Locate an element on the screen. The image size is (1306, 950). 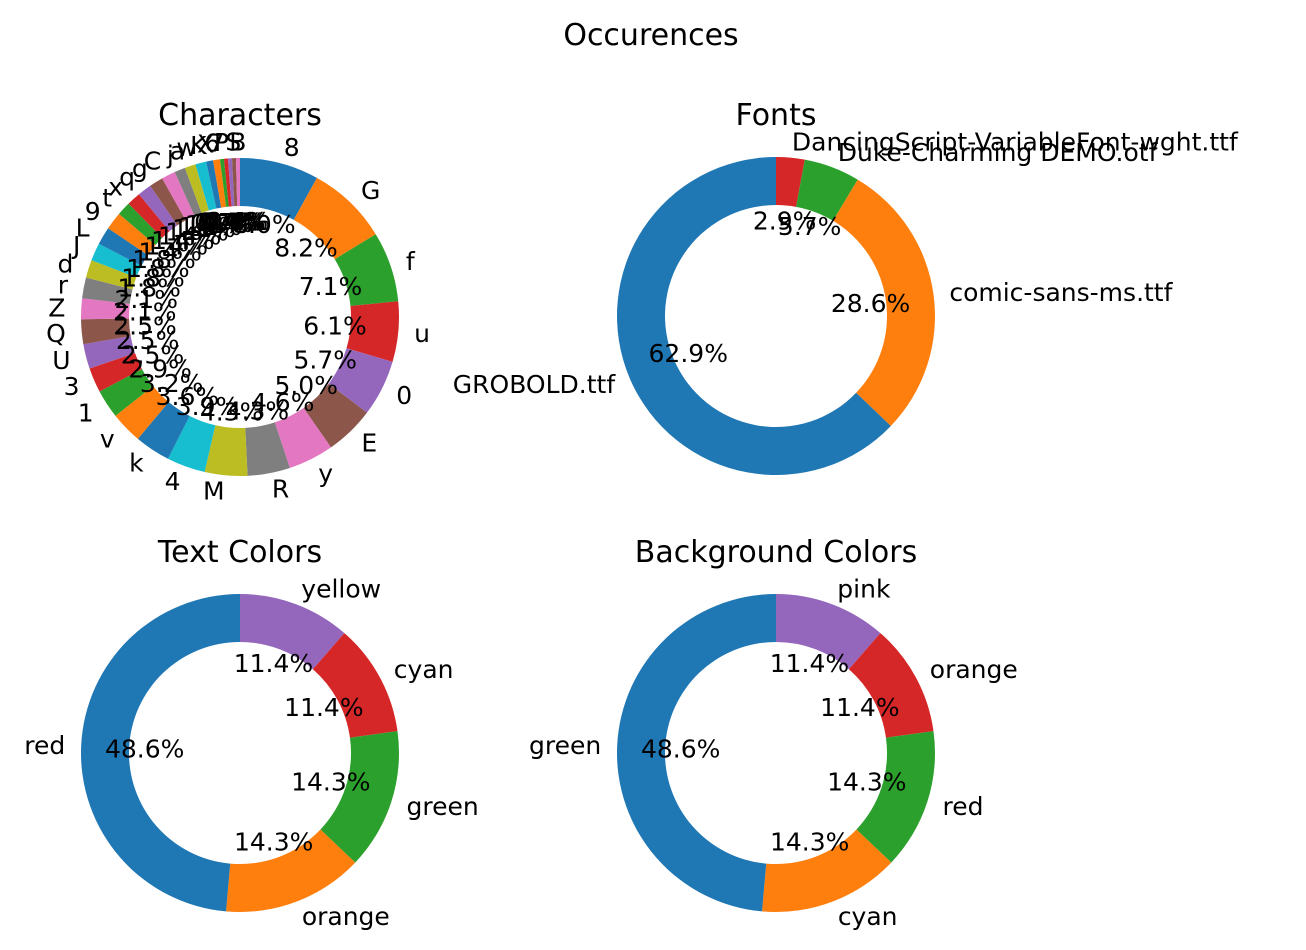
characters-category-label-k: k is located at coordinates (136, 462).